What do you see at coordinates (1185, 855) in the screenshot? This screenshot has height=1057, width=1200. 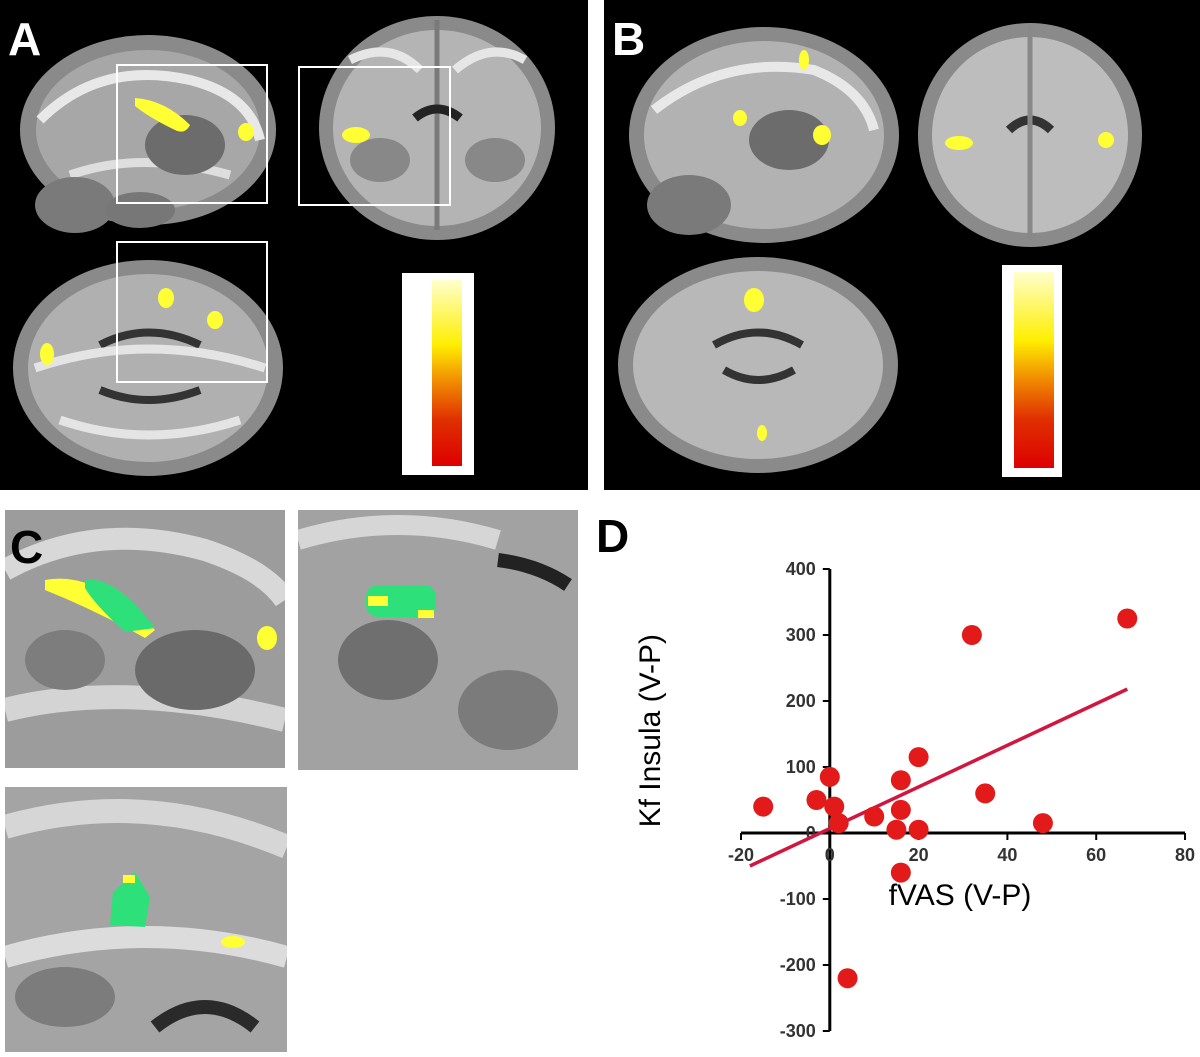 I see `x-tick-label: 80` at bounding box center [1185, 855].